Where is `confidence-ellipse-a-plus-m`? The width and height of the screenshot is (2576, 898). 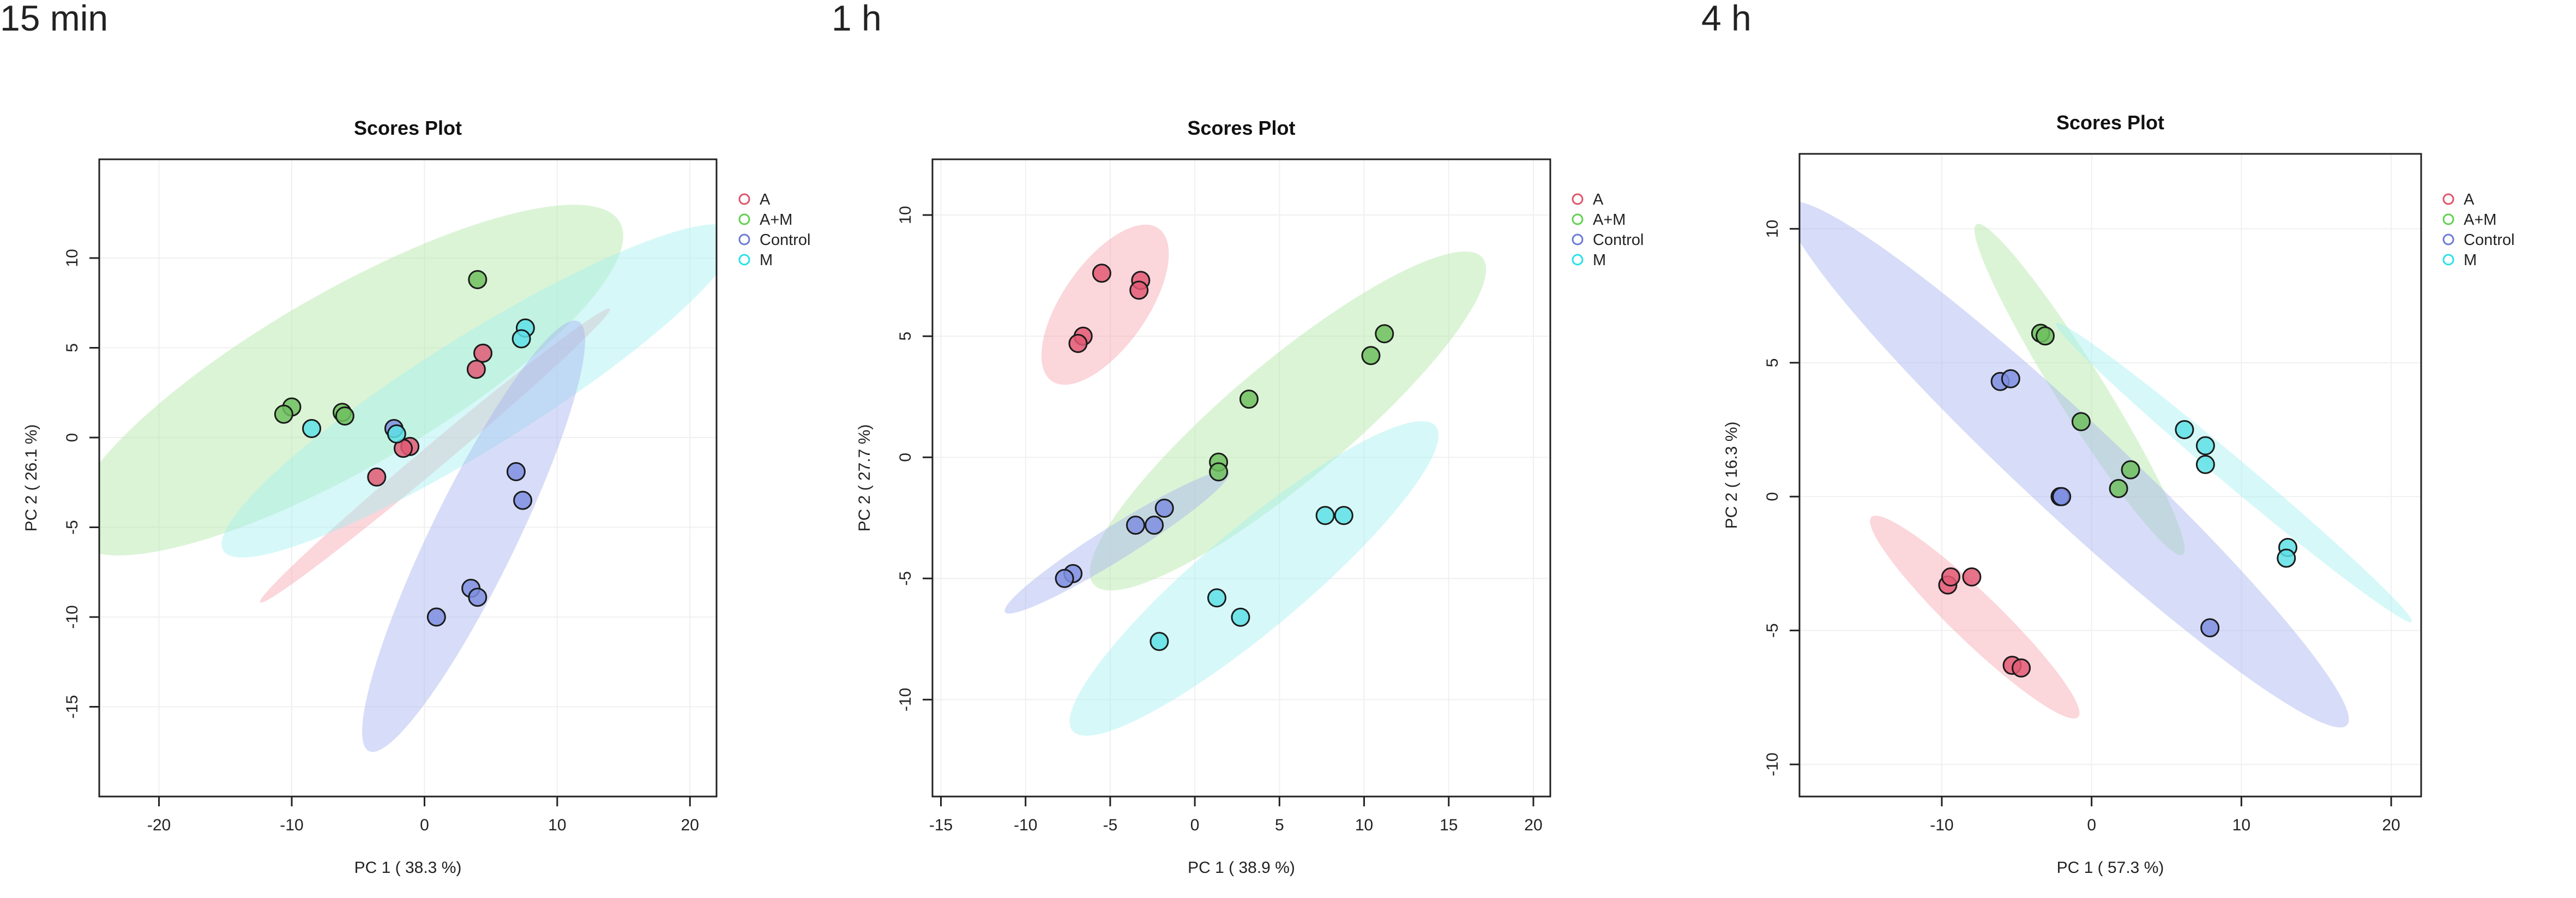
confidence-ellipse-a-plus-m is located at coordinates (361, 380).